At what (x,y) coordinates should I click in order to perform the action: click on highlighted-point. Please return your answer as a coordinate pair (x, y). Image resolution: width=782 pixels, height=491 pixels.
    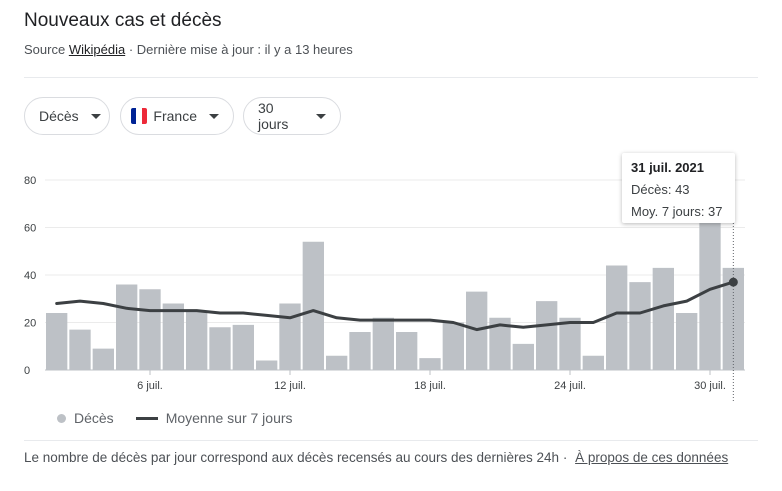
    Looking at the image, I should click on (733, 282).